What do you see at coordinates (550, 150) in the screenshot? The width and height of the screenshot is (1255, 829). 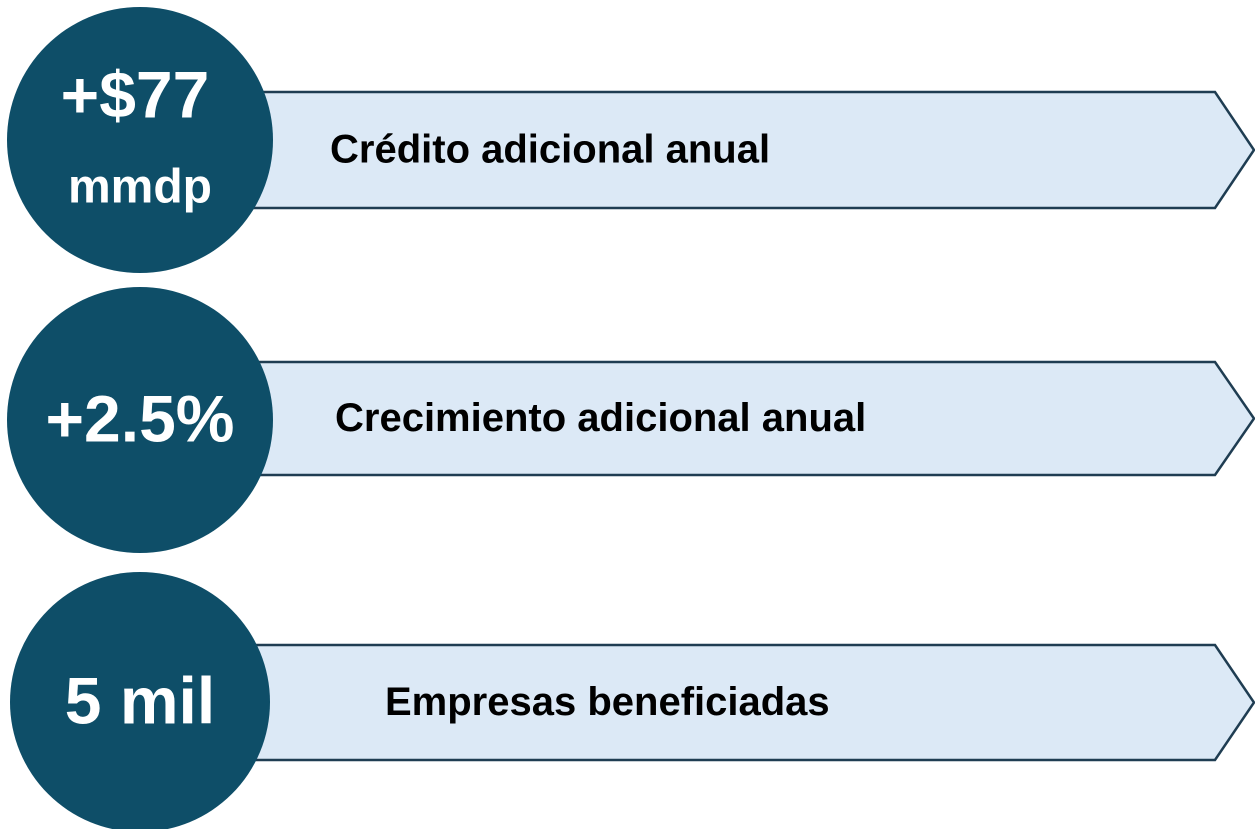 I see `stat-label: Crédito adicional anual` at bounding box center [550, 150].